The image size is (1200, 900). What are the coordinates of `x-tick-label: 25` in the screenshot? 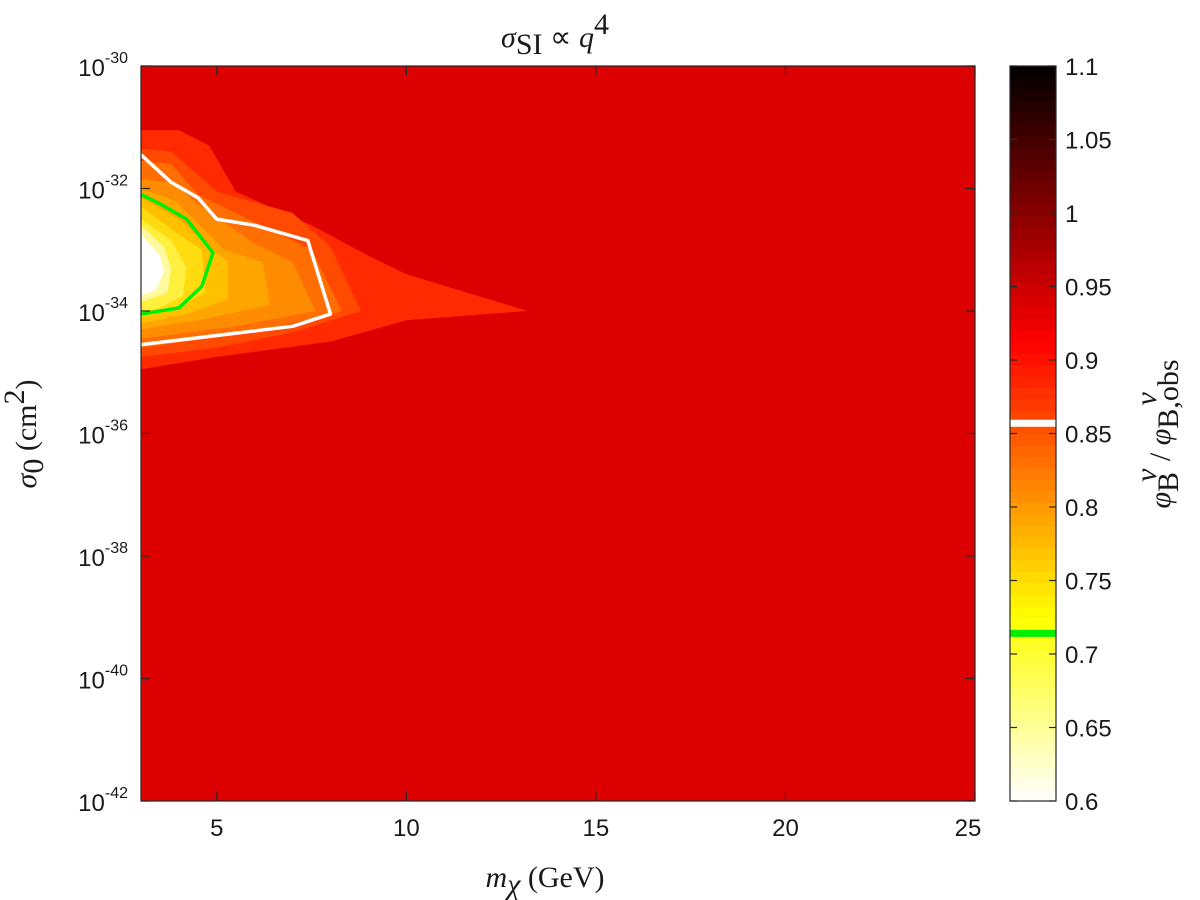 It's located at (968, 828).